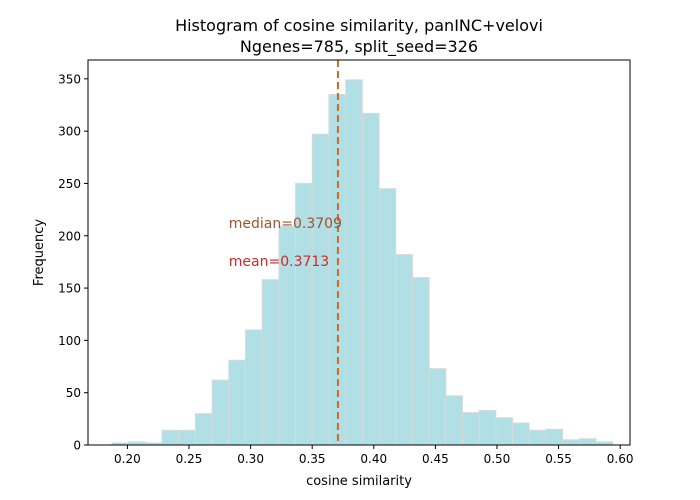 This screenshot has width=700, height=500. Describe the element at coordinates (620, 459) in the screenshot. I see `x-tick-label: 0.60` at that location.